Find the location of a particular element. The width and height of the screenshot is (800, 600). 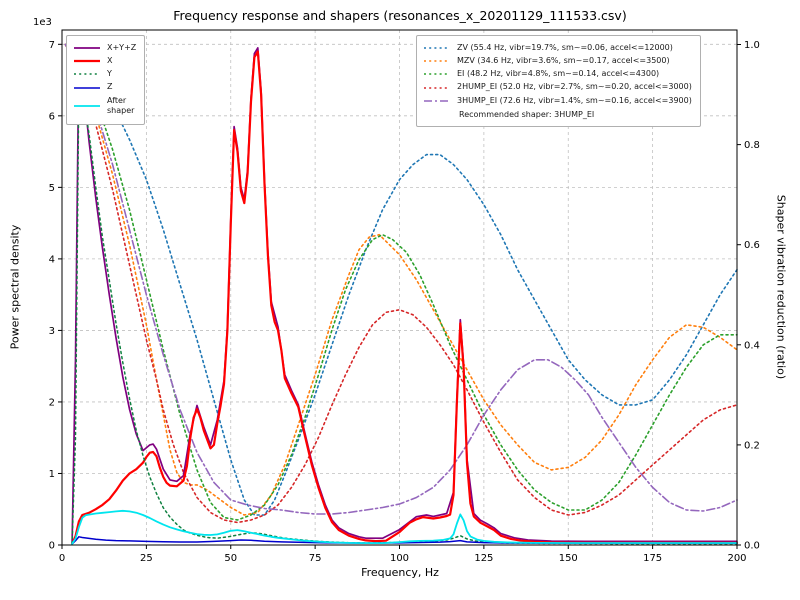

y-left-tick-label: 1 is located at coordinates (52, 474).